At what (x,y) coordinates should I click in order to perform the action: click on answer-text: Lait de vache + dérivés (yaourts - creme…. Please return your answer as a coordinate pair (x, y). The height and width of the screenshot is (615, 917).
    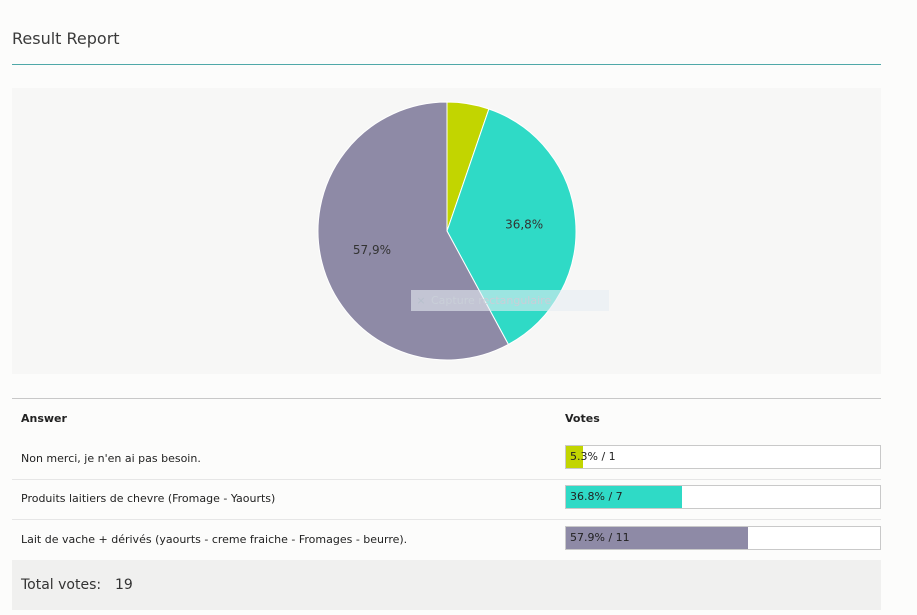
    Looking at the image, I should click on (214, 539).